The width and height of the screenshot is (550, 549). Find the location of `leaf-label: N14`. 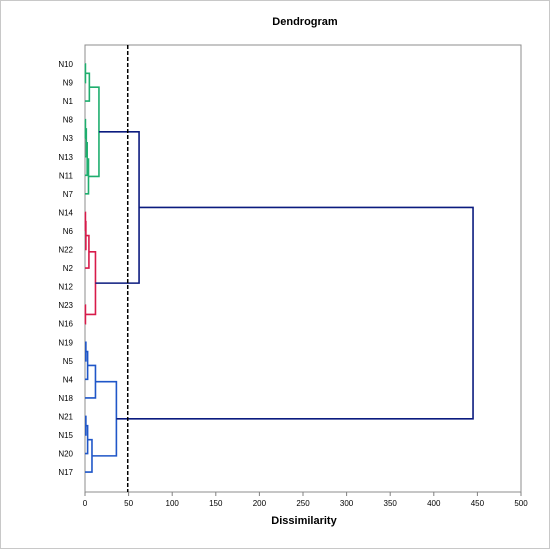

leaf-label: N14 is located at coordinates (65, 212).